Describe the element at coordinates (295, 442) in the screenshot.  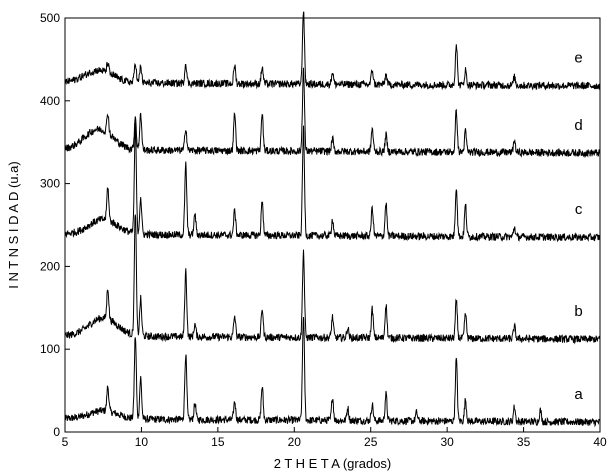
I see `x-tick-label: 20` at that location.